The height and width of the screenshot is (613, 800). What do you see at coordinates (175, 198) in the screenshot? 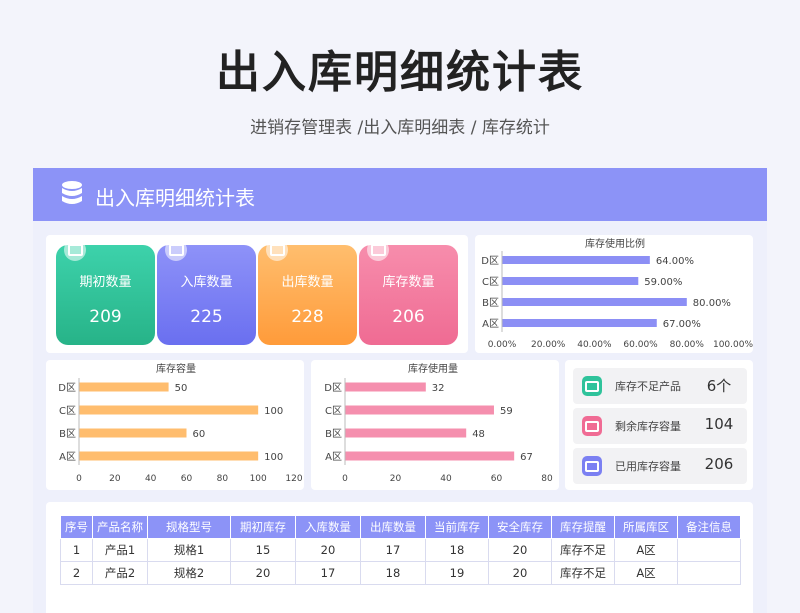
I see `banner-title: 出入库明细统计表` at bounding box center [175, 198].